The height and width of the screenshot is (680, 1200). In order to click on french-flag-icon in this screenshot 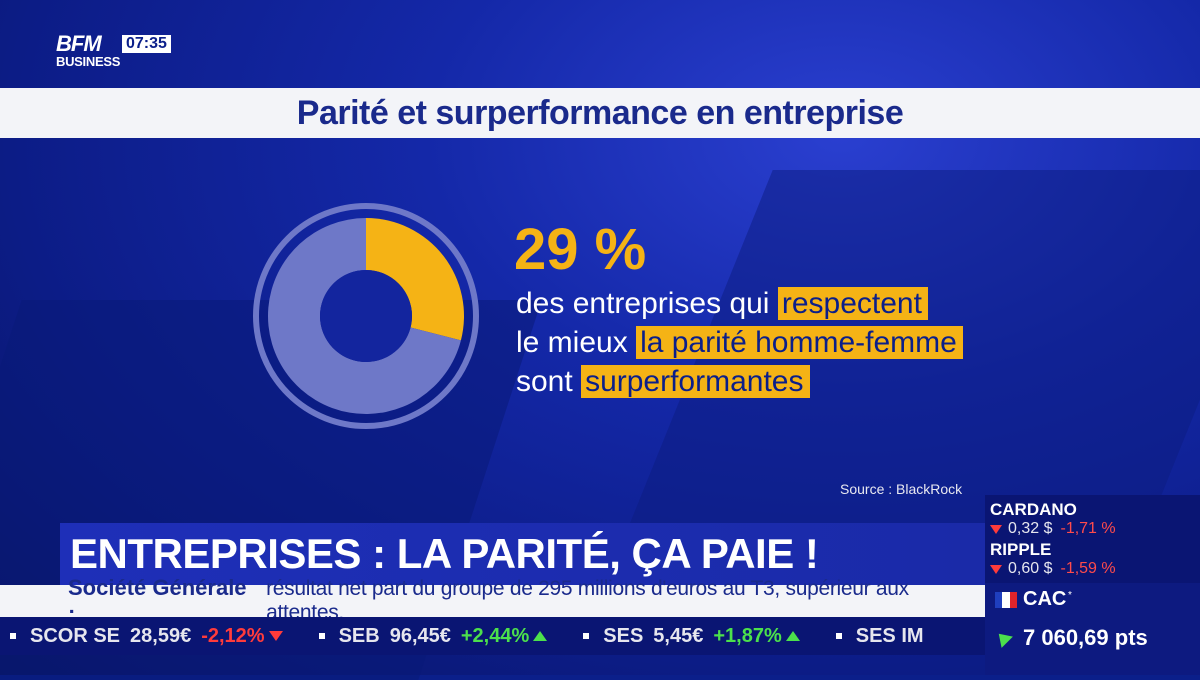, I will do `click(1006, 600)`.